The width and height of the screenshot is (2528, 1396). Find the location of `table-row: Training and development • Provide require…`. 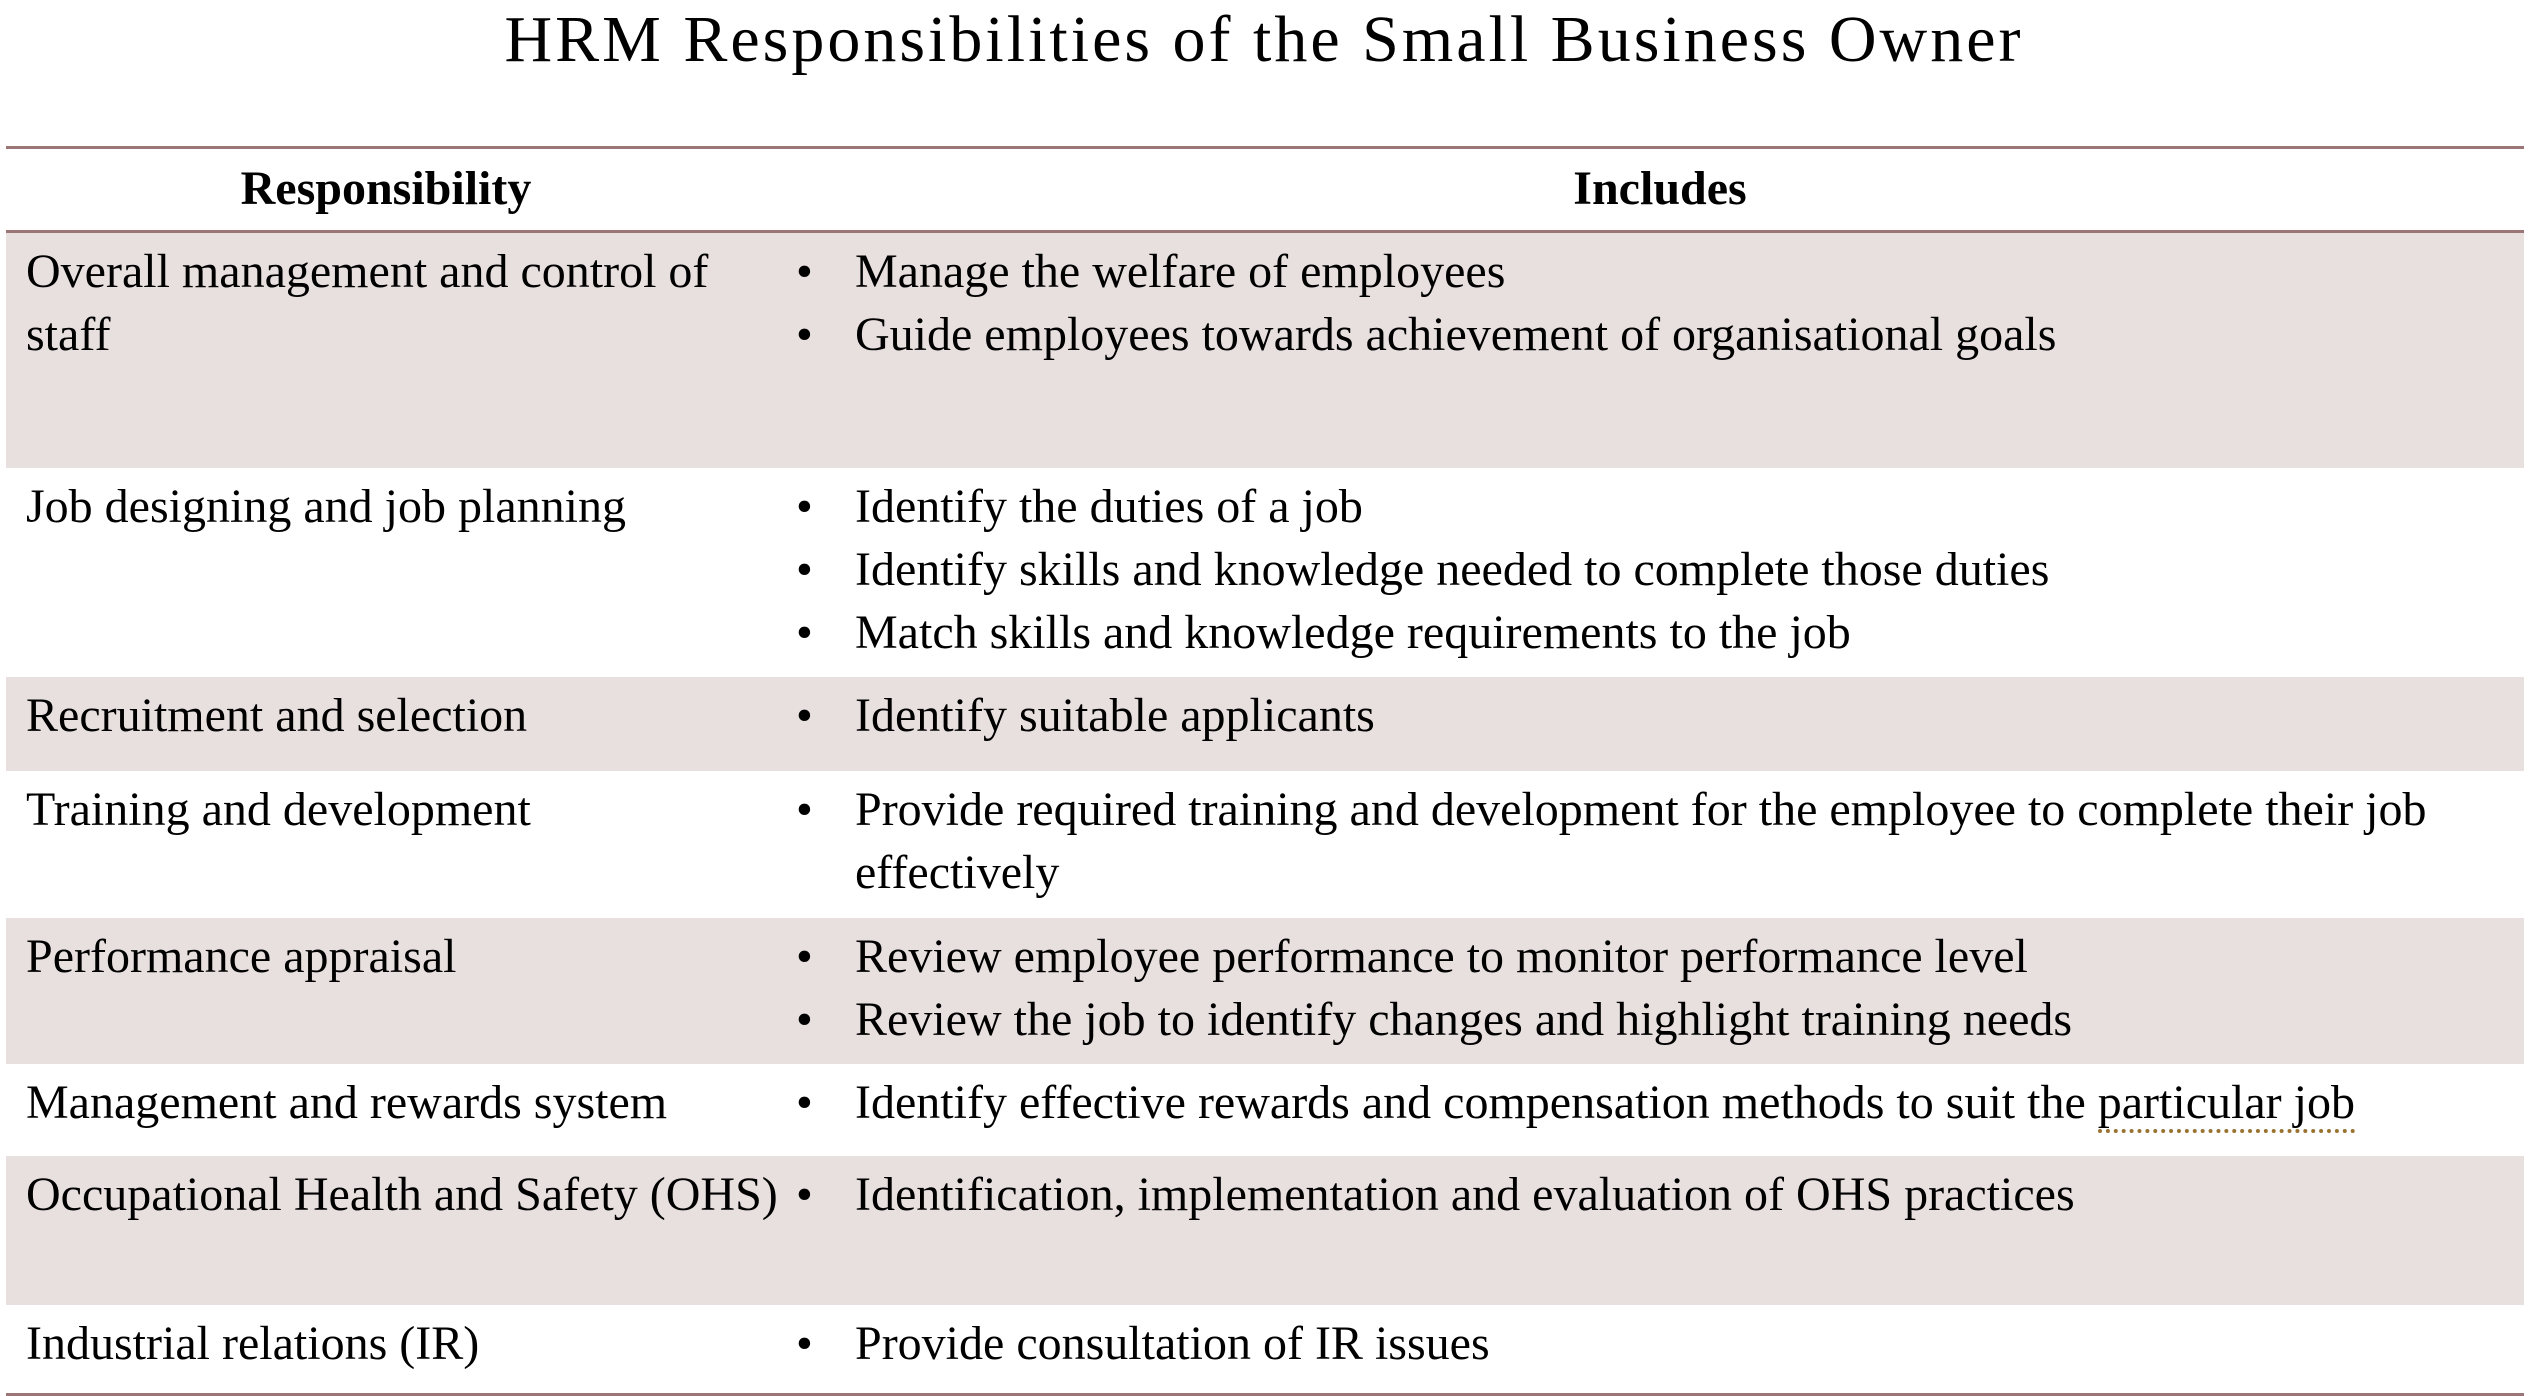

table-row: Training and development • Provide require… is located at coordinates (1265, 844).